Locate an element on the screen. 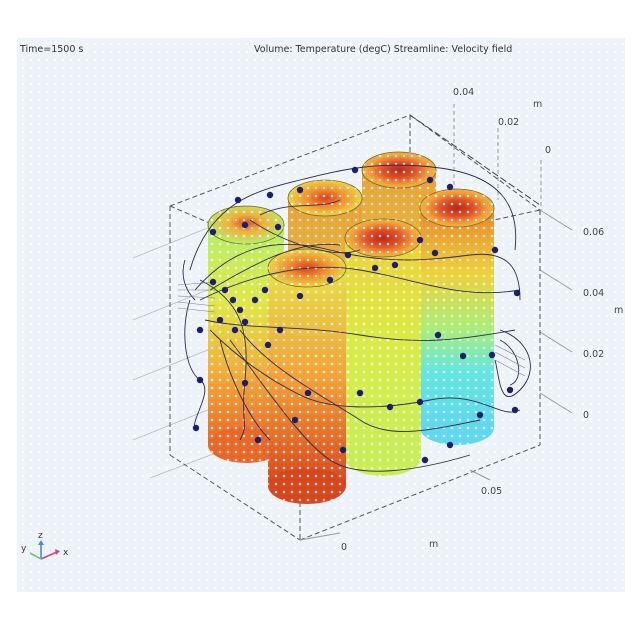 The height and width of the screenshot is (638, 638). z-tick-2: 0.02 is located at coordinates (593, 354).